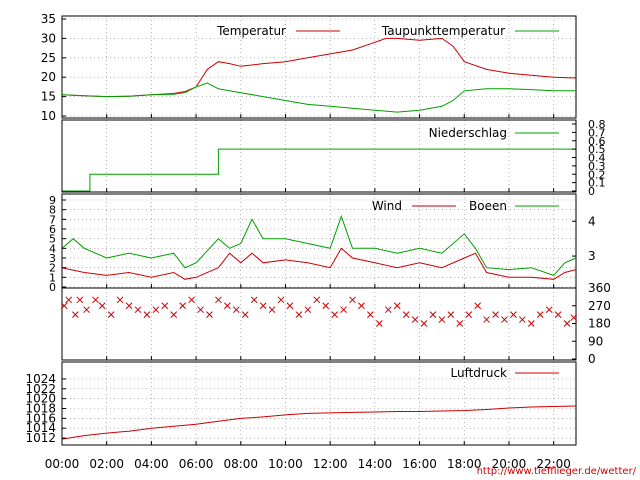 The width and height of the screenshot is (640, 480). What do you see at coordinates (62, 464) in the screenshot?
I see `x-tick-label: 00:00` at bounding box center [62, 464].